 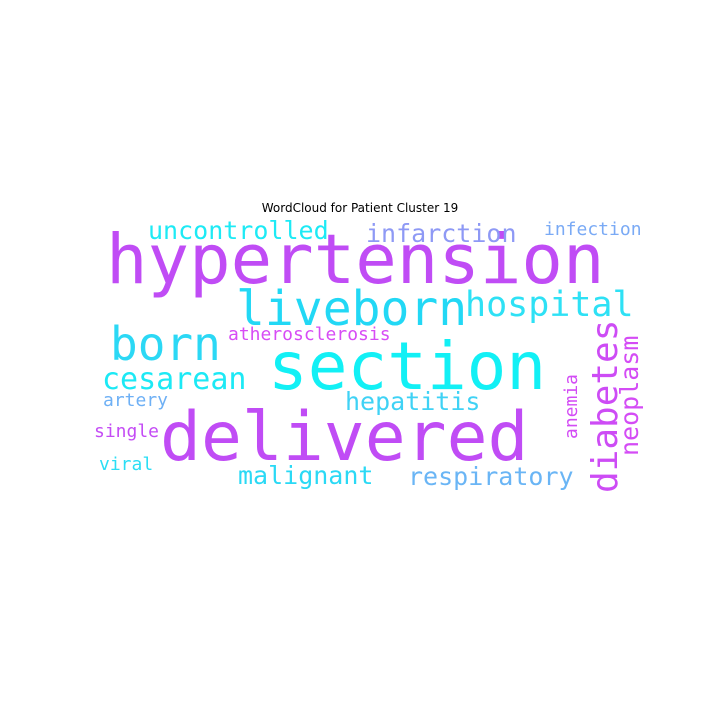 What do you see at coordinates (441, 233) in the screenshot?
I see `word-infarction: infarction` at bounding box center [441, 233].